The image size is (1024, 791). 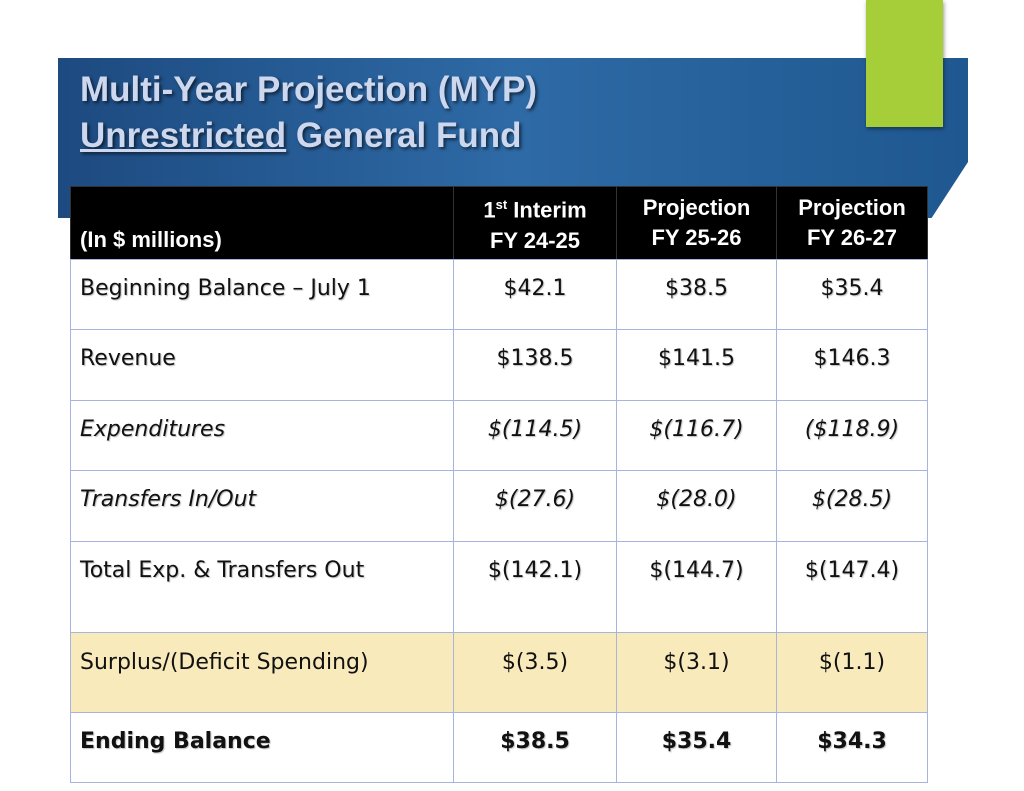 I want to click on header-lead: 1, so click(x=489, y=210).